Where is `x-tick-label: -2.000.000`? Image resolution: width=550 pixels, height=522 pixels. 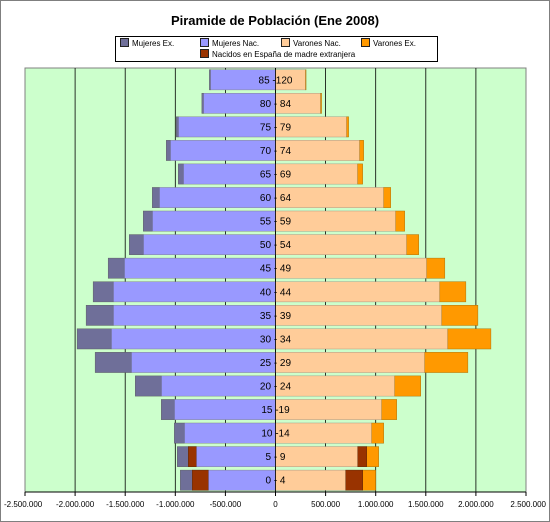
x-tick-label: -2.000.000 is located at coordinates (75, 504).